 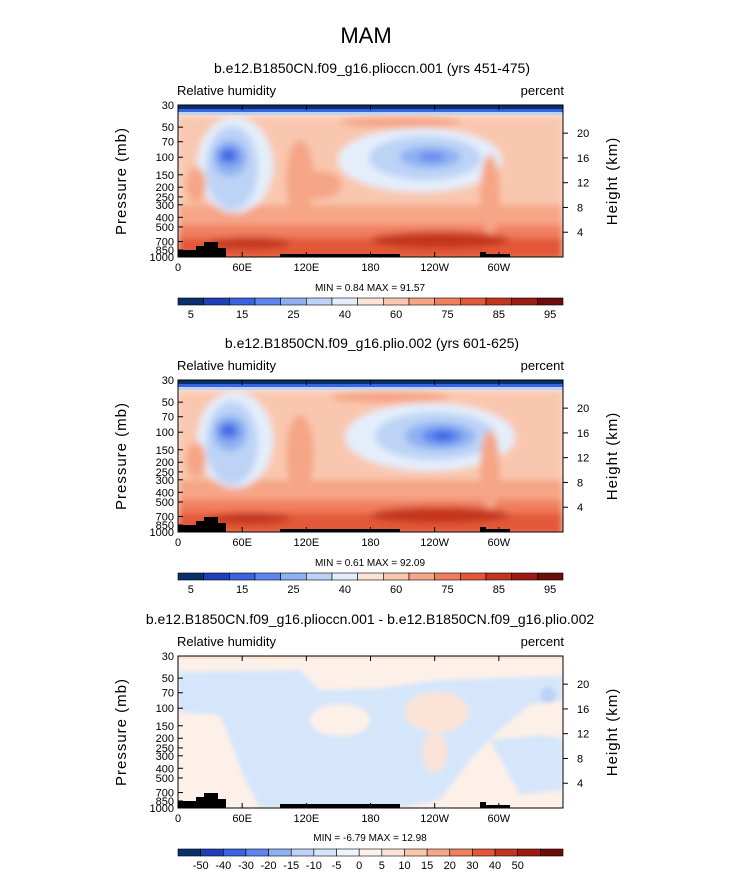 I want to click on figure-title: MAM, so click(x=365, y=35).